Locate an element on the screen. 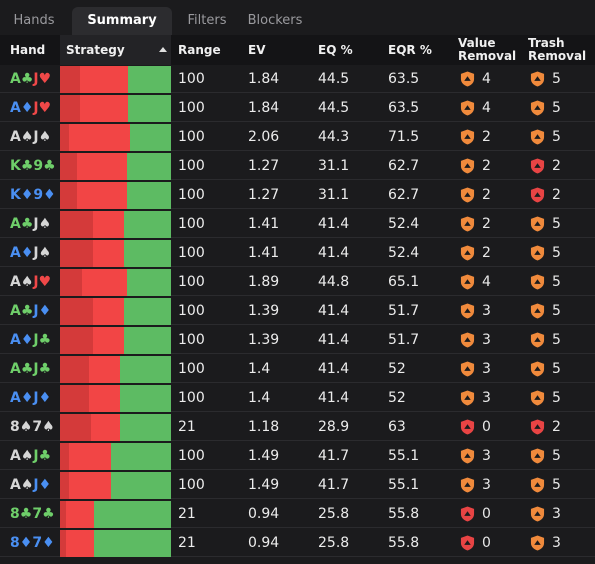 Image resolution: width=595 pixels, height=564 pixels. table-row: 8♠7♠ 21 1.18 28.9 63 0 2 is located at coordinates (297, 427).